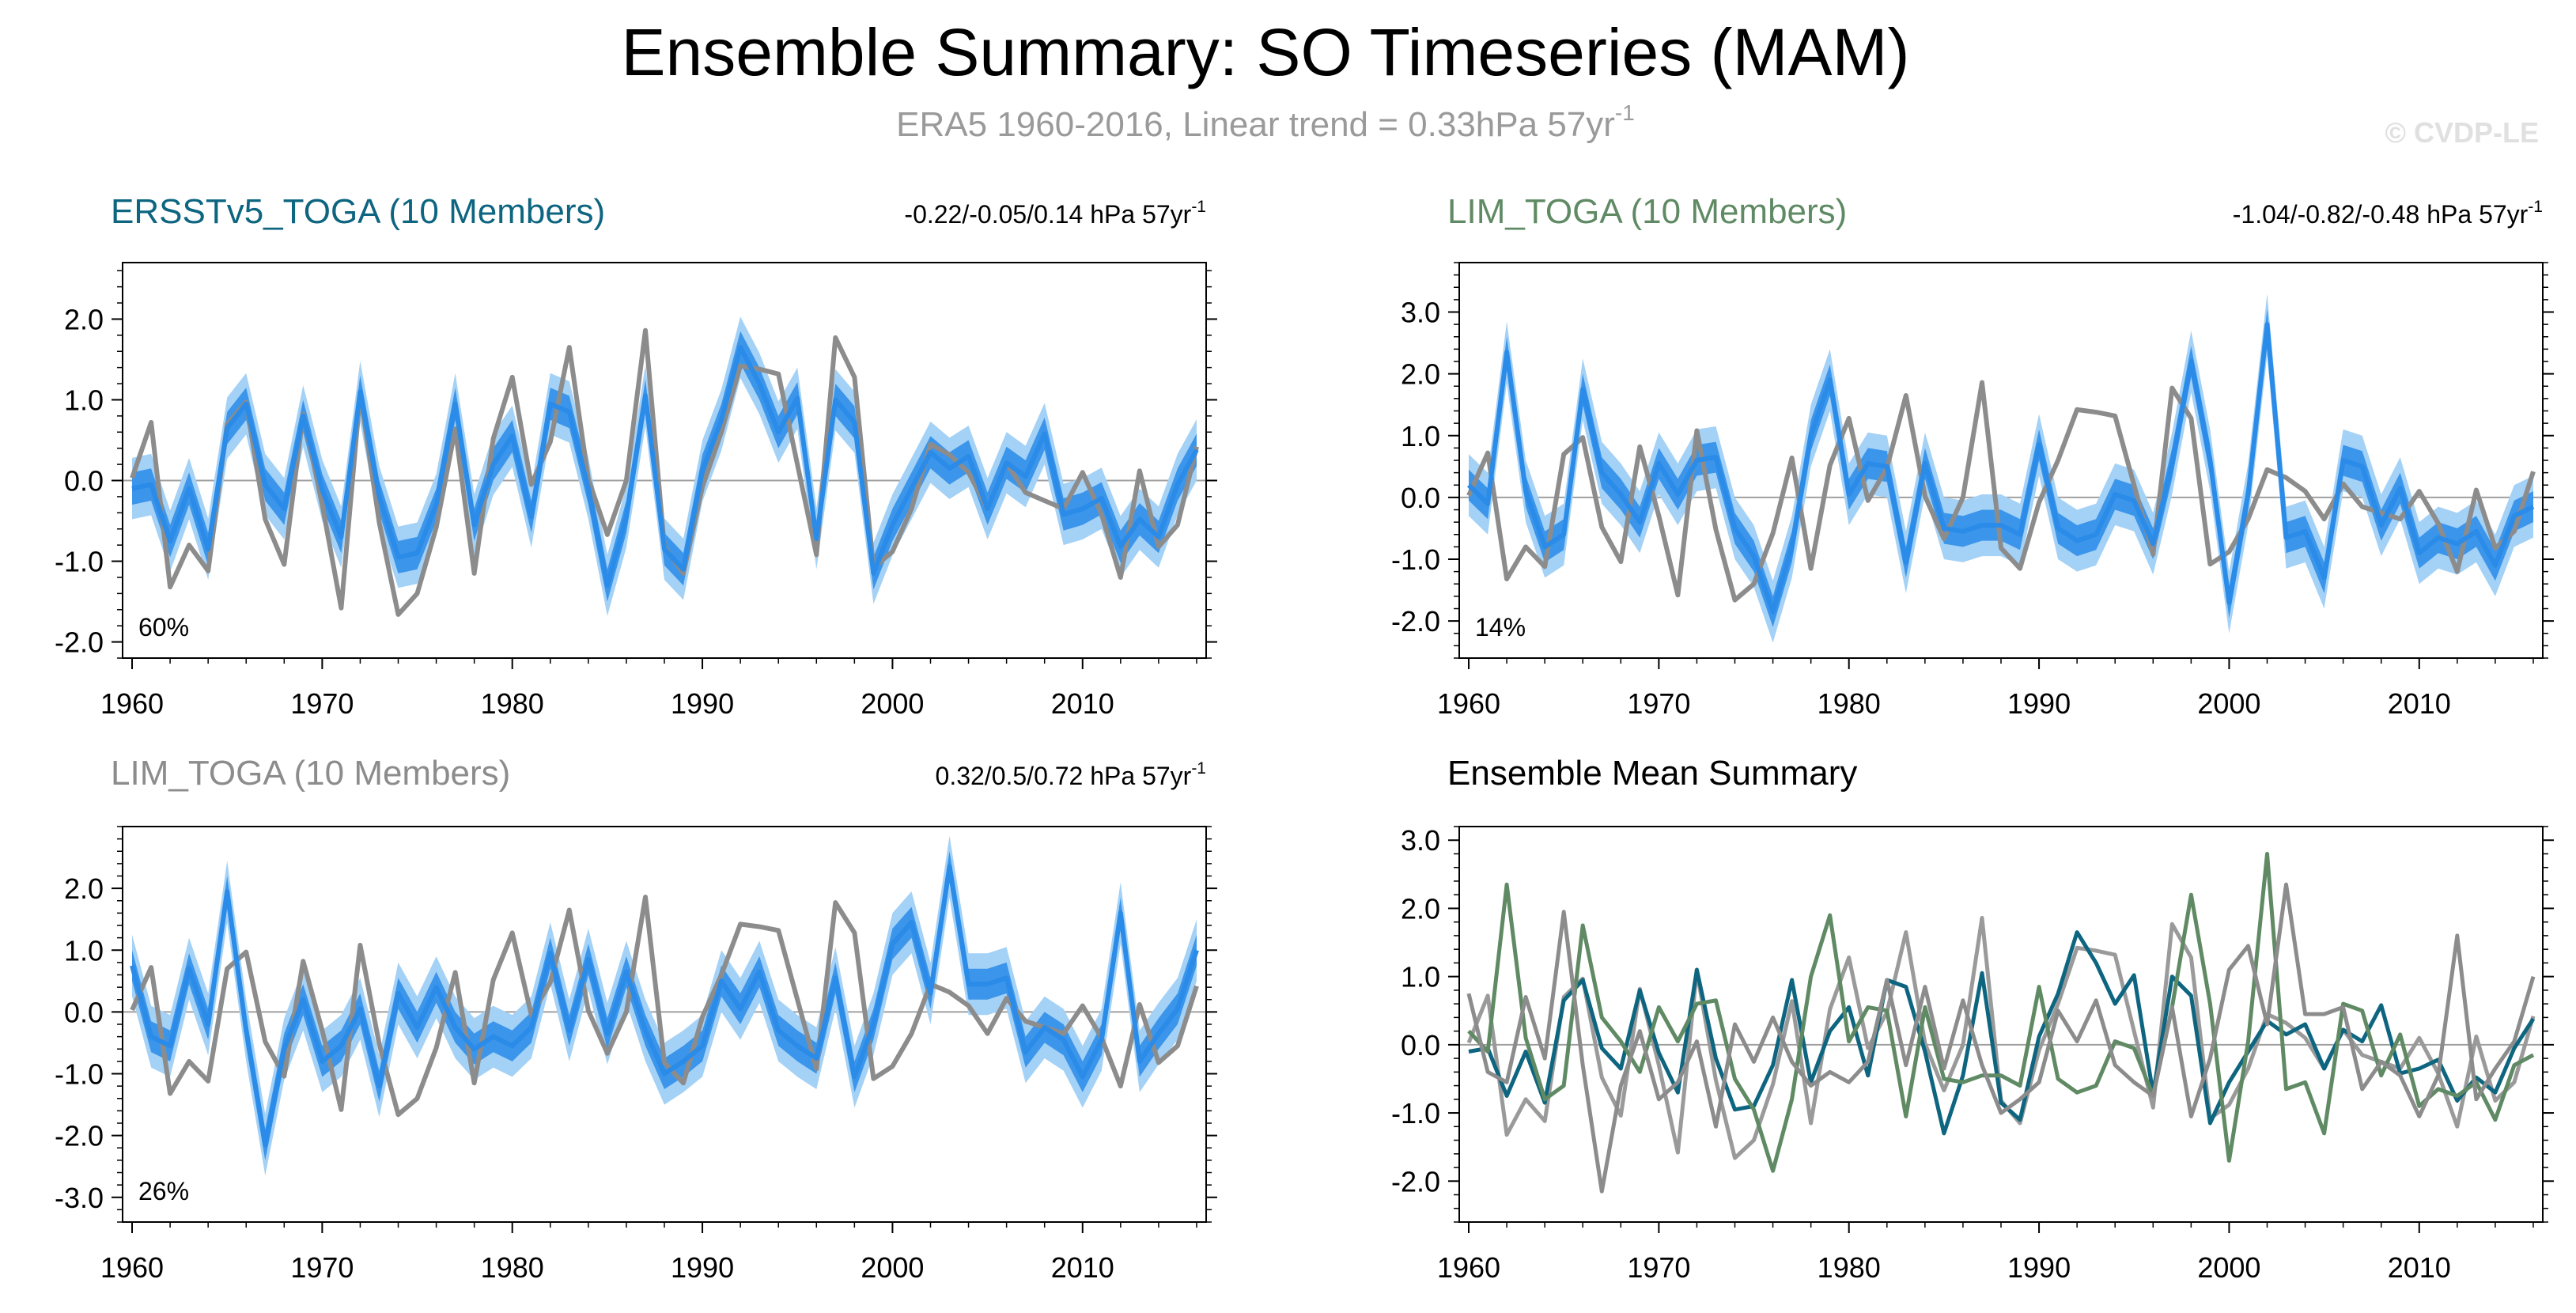  I want to click on p2-xtick-label-0: 1960, so click(1468, 703).